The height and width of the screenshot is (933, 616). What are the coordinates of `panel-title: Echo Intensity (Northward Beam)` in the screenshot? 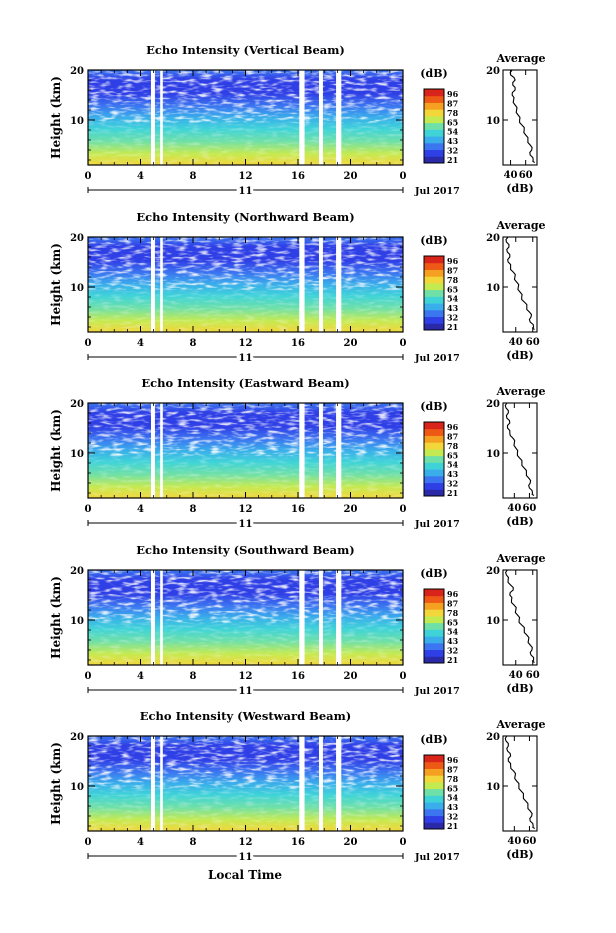 It's located at (245, 217).